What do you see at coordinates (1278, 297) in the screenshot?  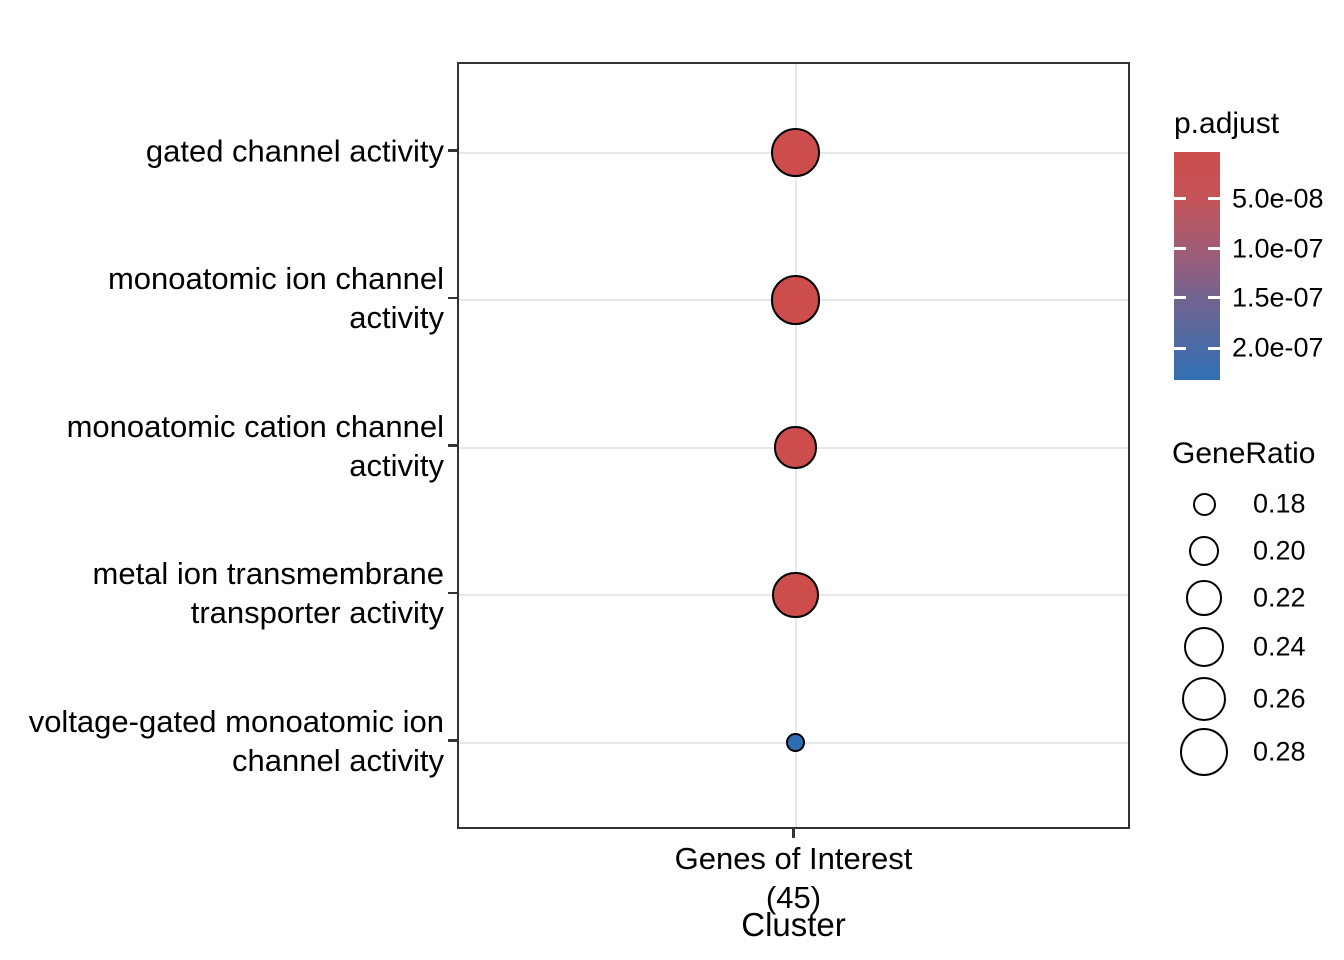 I see `color-legend-tick-label: 1.5e-07` at bounding box center [1278, 297].